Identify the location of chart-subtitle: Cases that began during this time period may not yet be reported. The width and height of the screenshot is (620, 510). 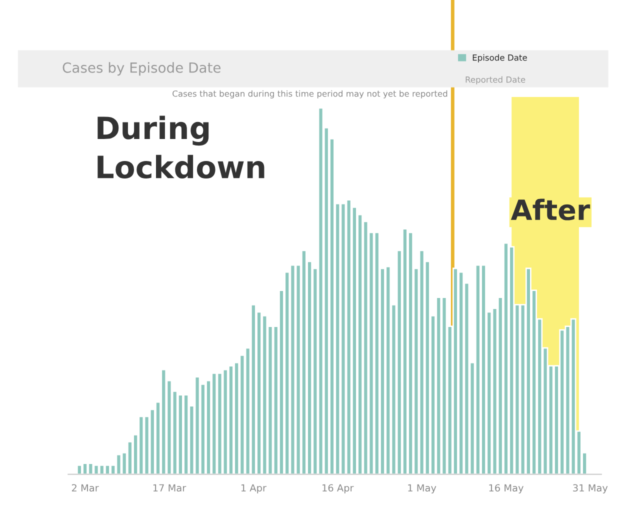
(310, 94).